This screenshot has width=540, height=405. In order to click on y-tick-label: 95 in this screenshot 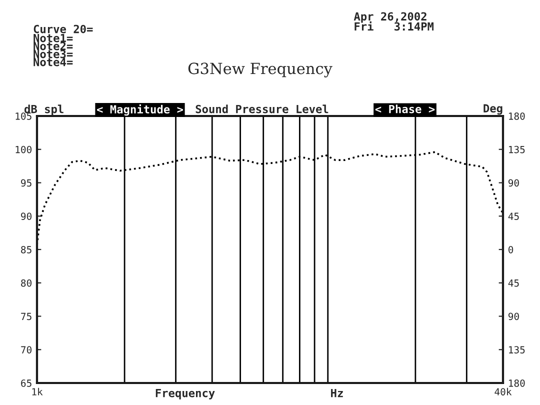, I will do `click(26, 183)`.